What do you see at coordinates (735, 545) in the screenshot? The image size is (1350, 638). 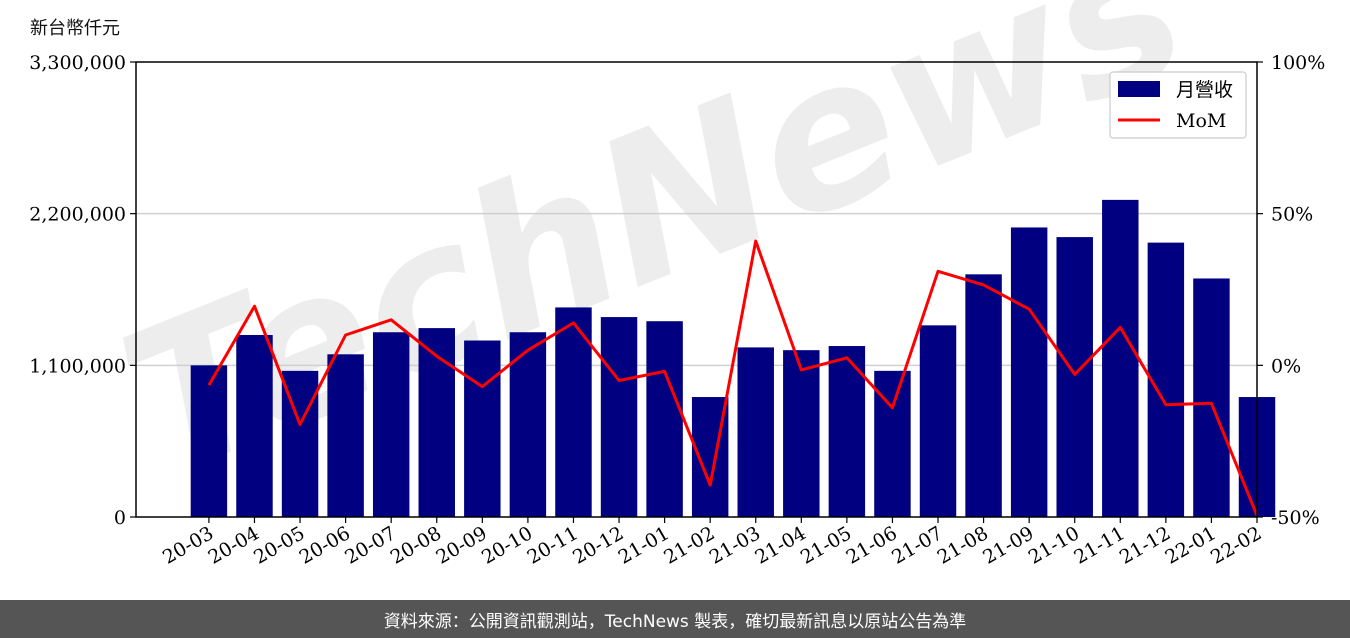 I see `x-tick-label: 21-03` at bounding box center [735, 545].